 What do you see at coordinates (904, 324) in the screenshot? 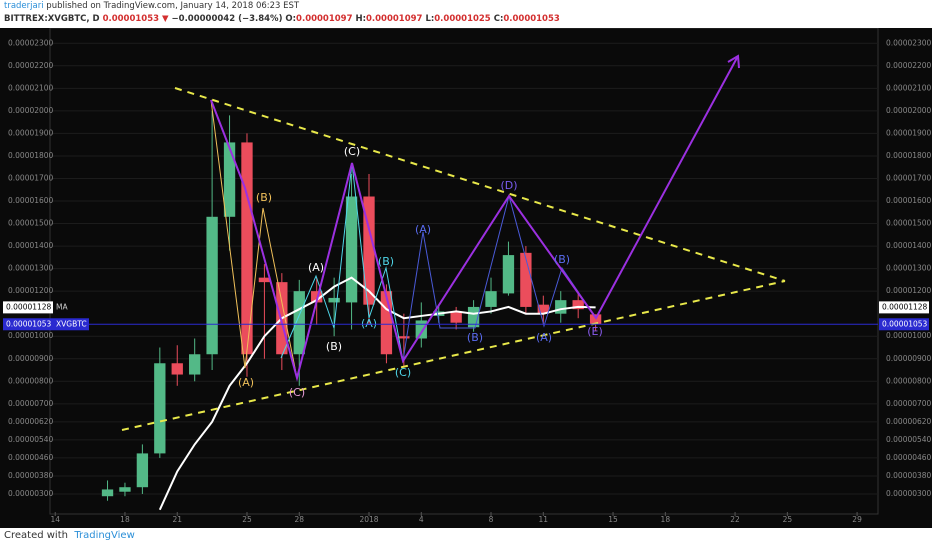
I see `close-tag-right` at bounding box center [904, 324].